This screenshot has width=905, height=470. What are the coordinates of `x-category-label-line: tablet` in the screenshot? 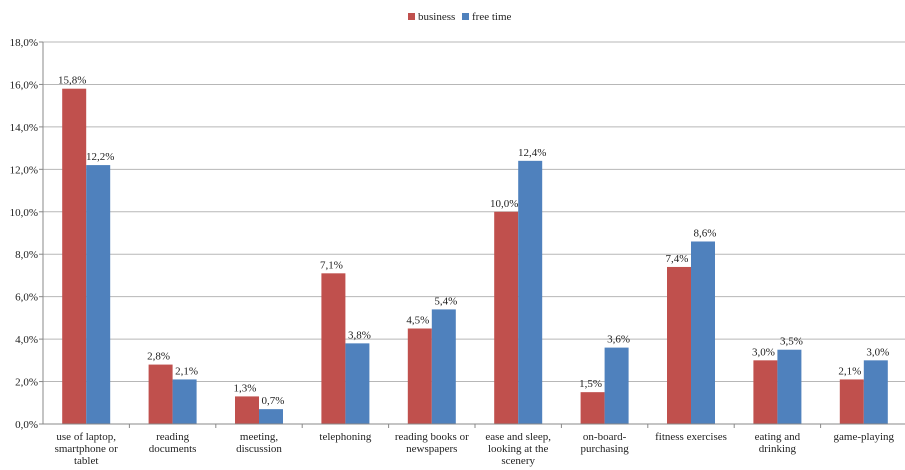 It's located at (86, 461).